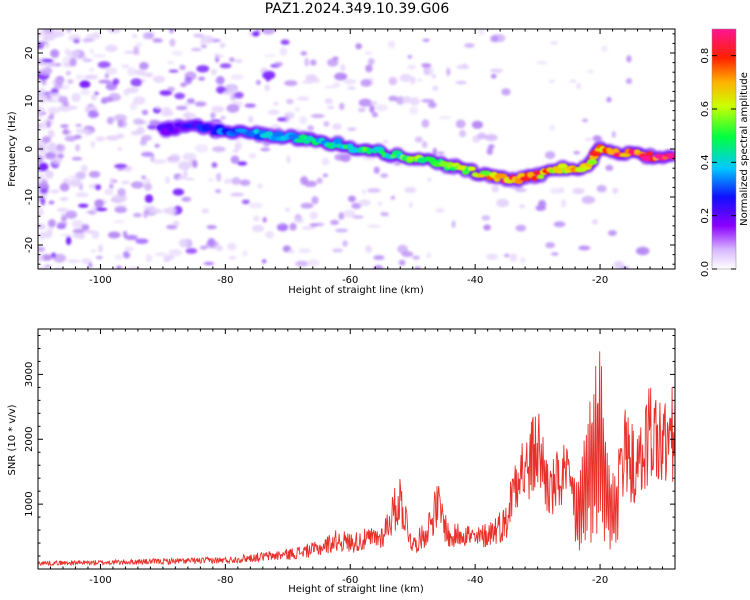 This screenshot has width=750, height=600. I want to click on spectrogram-x-axis-label: Height of straight line (km), so click(356, 290).